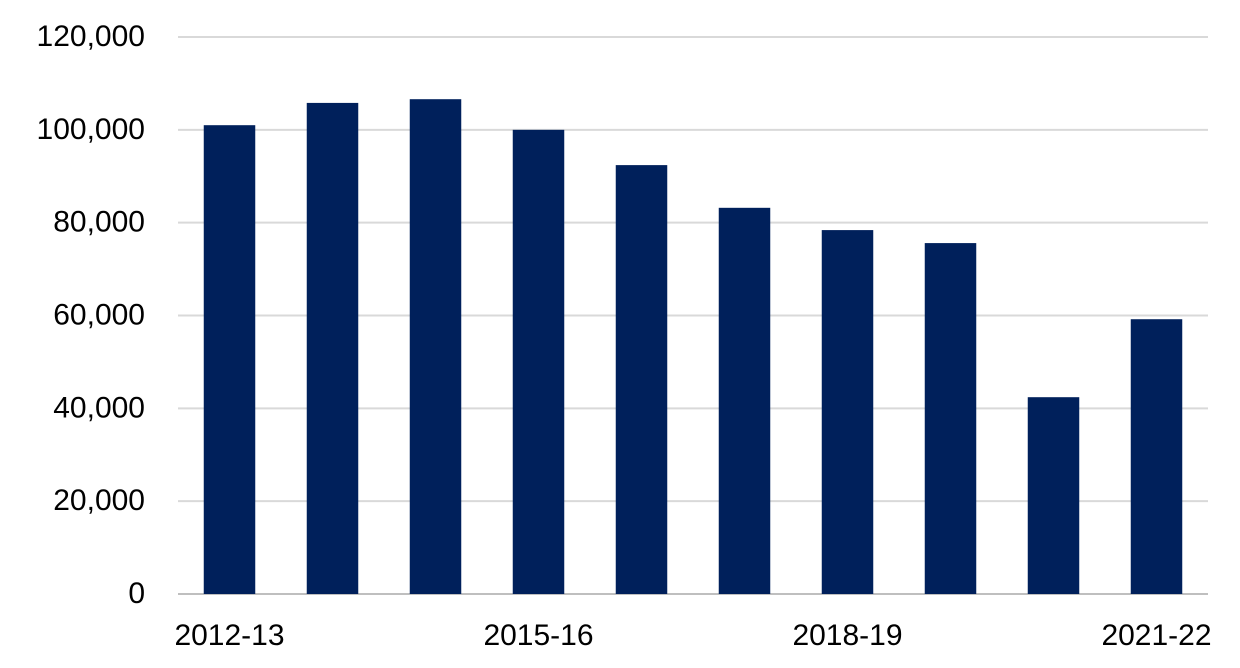  What do you see at coordinates (538, 635) in the screenshot?
I see `x-tick-label: 2015-16` at bounding box center [538, 635].